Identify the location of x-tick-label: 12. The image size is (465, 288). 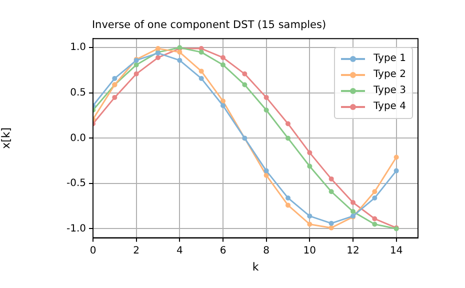
(353, 250).